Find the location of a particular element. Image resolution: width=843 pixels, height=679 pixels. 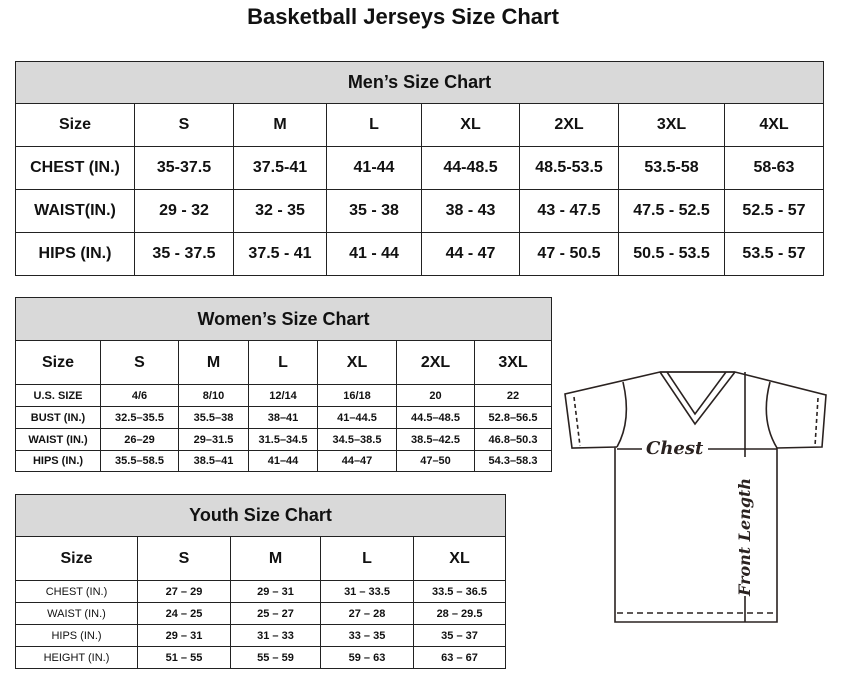

table-cell: 32 - 35 is located at coordinates (280, 211).